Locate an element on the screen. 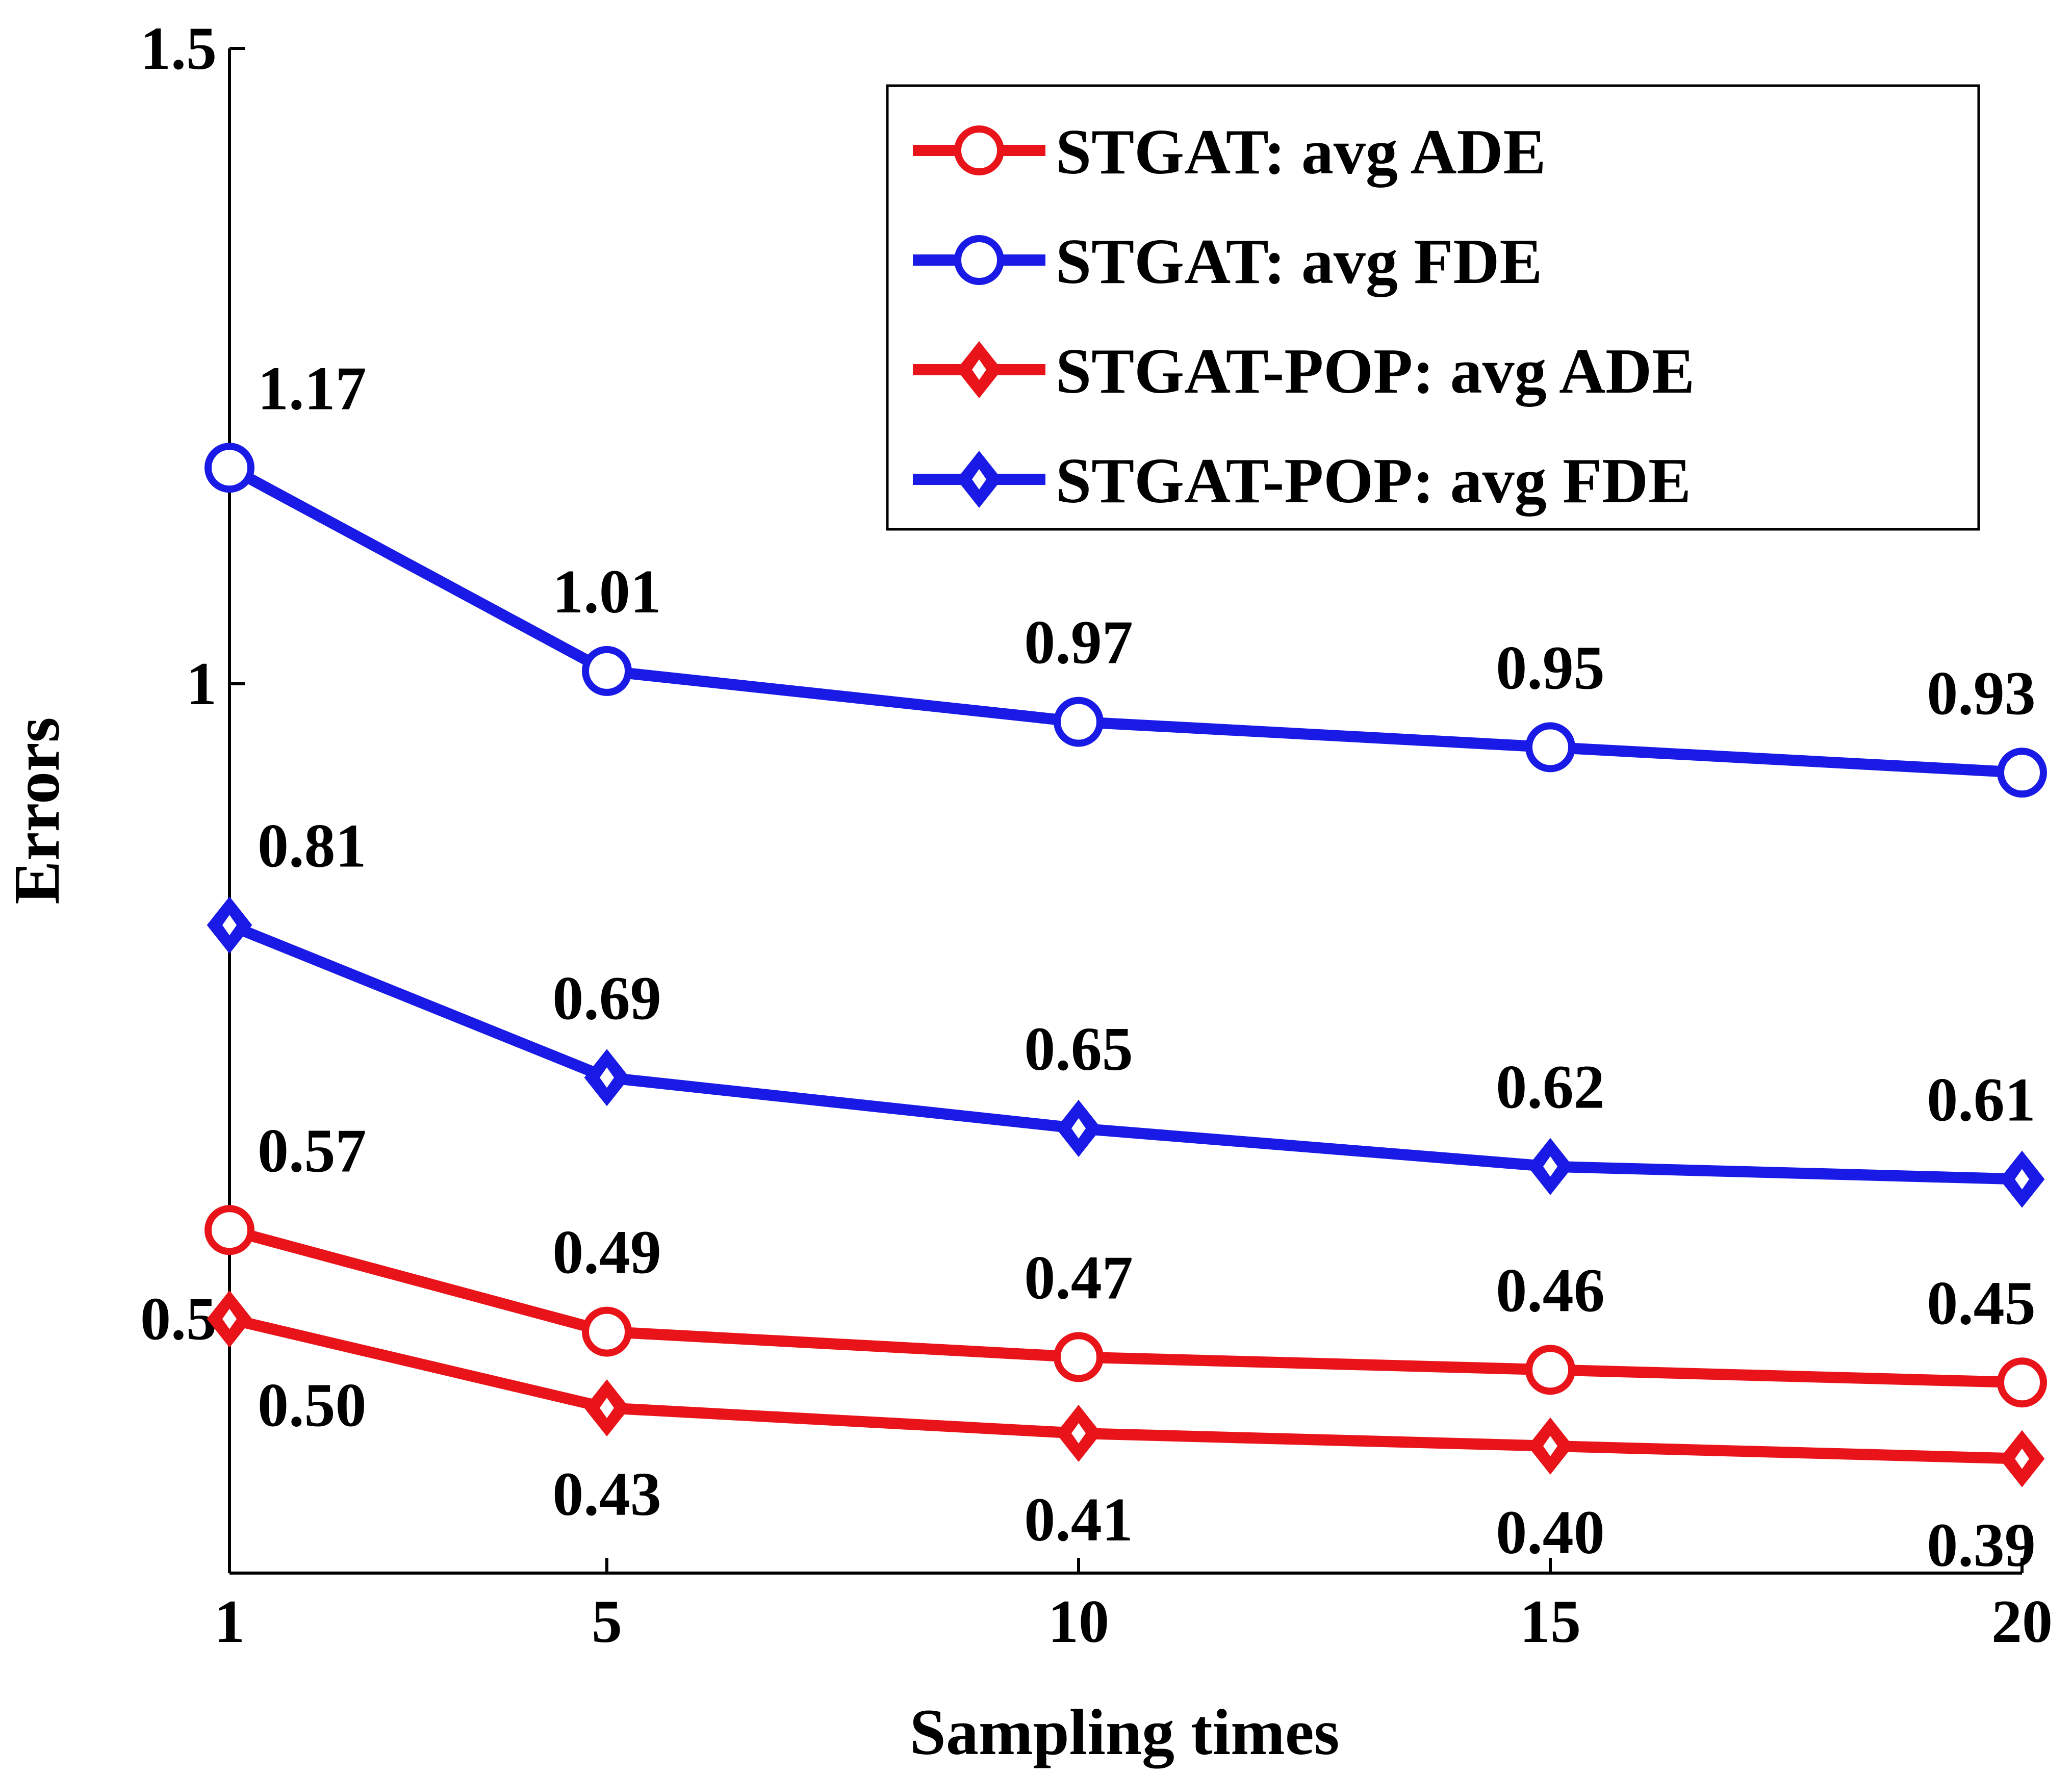 The image size is (2072, 1775). legend-entry: STGAT: avg FDE is located at coordinates (1227, 261).